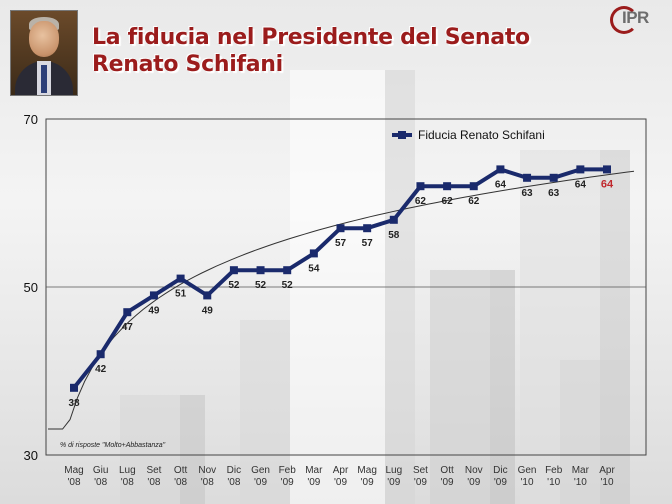 The image size is (672, 504). I want to click on data-label: 47, so click(128, 327).